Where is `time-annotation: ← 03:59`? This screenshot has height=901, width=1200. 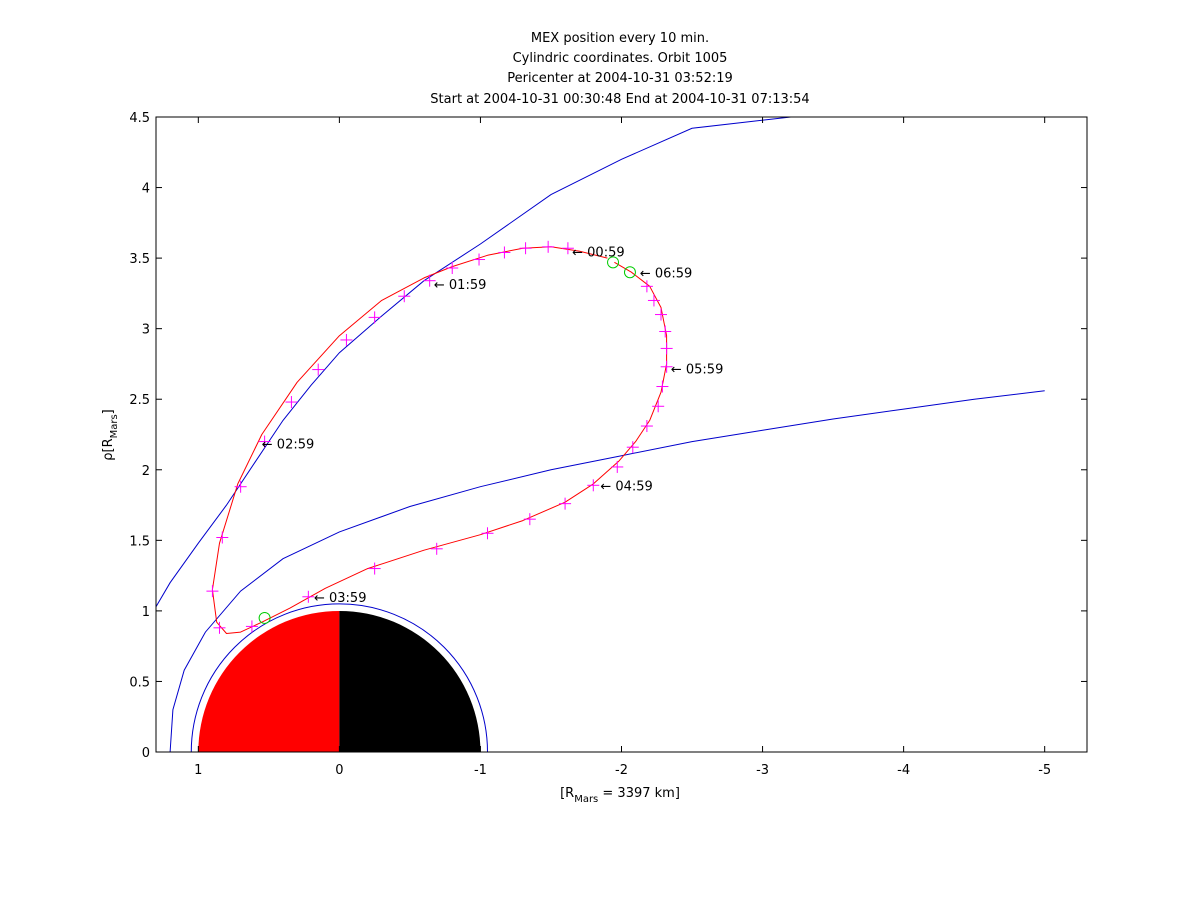 time-annotation: ← 03:59 is located at coordinates (340, 598).